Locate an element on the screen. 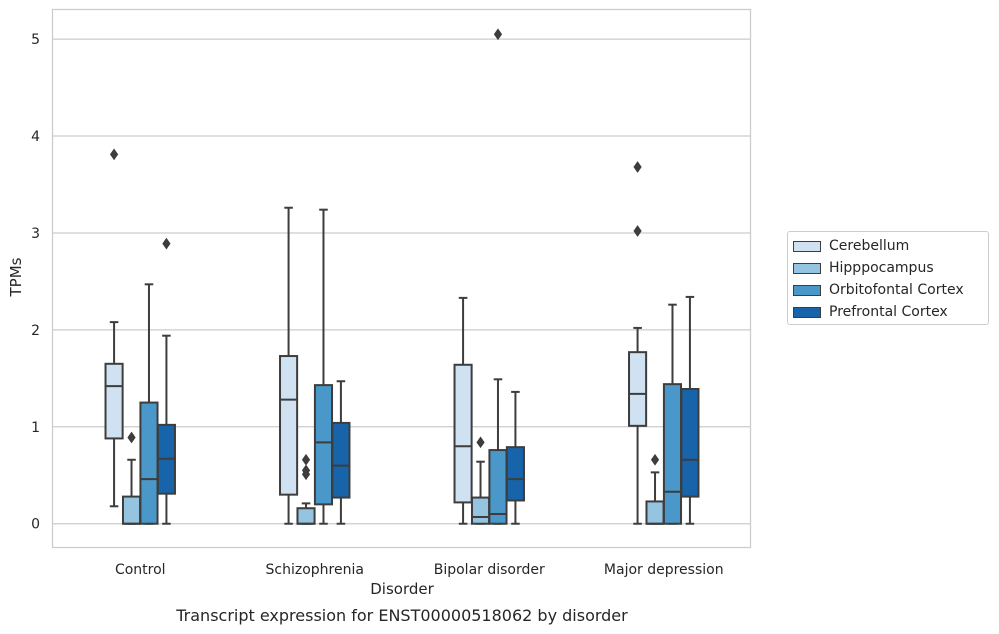  legend-label-cerebellum: Cerebellum is located at coordinates (869, 246).